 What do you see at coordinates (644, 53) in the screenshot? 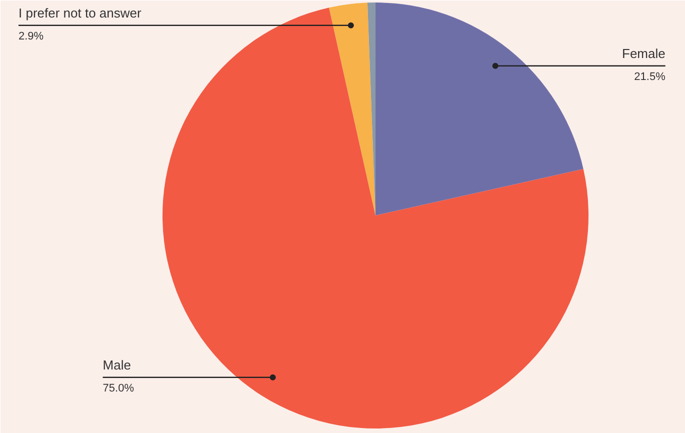
I see `slice-label: Female` at bounding box center [644, 53].